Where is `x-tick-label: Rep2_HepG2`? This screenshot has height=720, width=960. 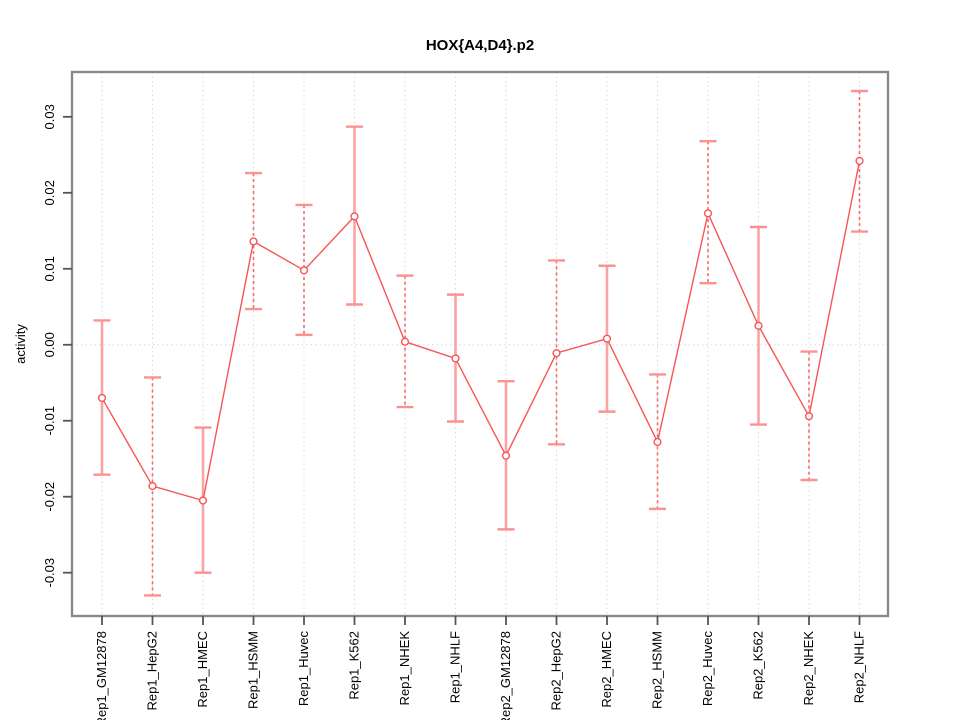 x-tick-label: Rep2_HepG2 is located at coordinates (556, 671).